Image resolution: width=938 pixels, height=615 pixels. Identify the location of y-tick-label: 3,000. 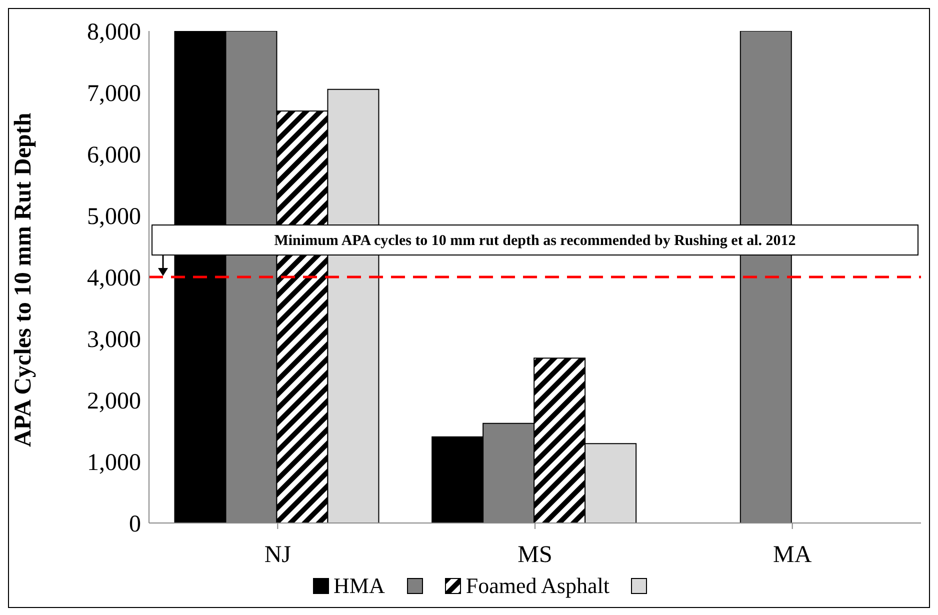
(114, 340).